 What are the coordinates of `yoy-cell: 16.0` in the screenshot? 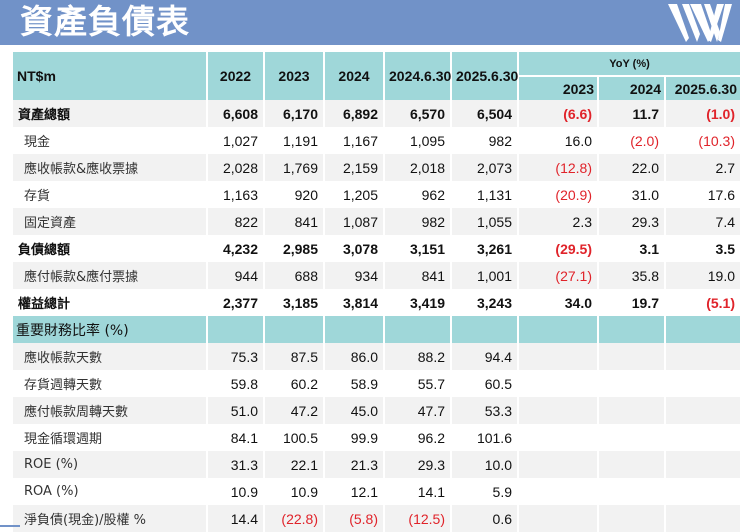 It's located at (558, 140).